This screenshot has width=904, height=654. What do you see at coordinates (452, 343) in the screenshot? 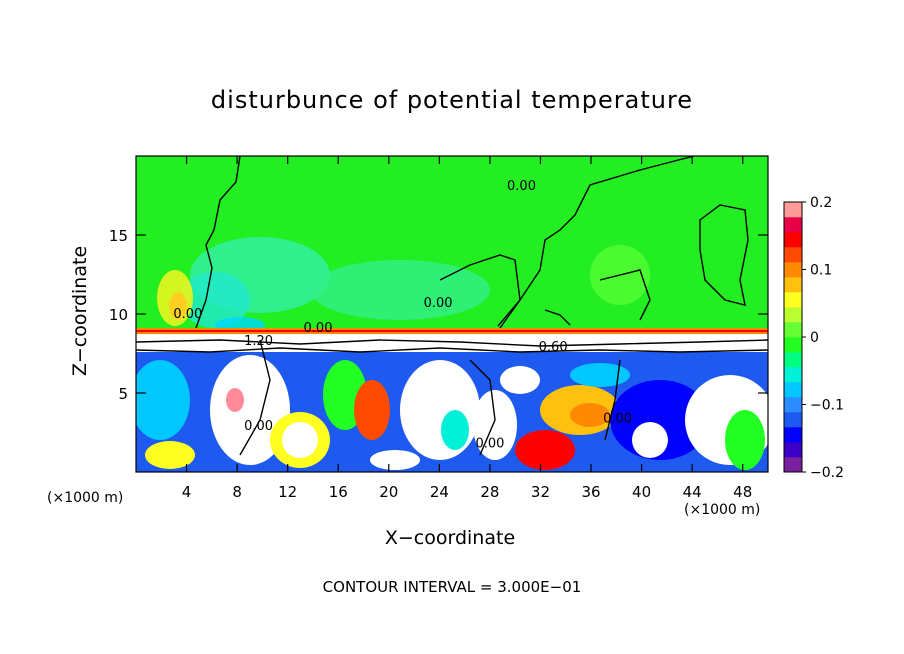
I see `band-white` at bounding box center [452, 343].